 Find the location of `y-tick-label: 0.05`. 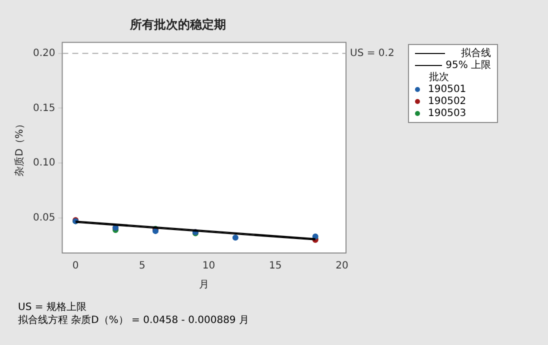

y-tick-label: 0.05 is located at coordinates (44, 218).